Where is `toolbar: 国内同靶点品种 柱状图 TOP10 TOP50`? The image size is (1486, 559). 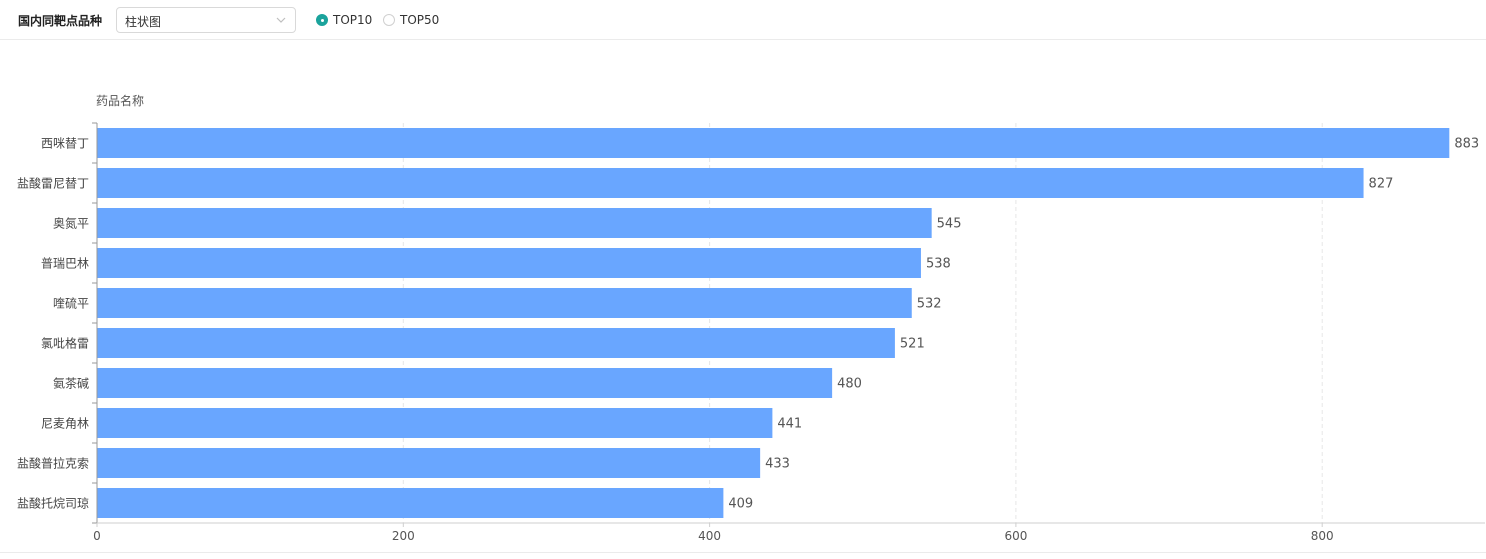 toolbar: 国内同靶点品种 柱状图 TOP10 TOP50 is located at coordinates (743, 20).